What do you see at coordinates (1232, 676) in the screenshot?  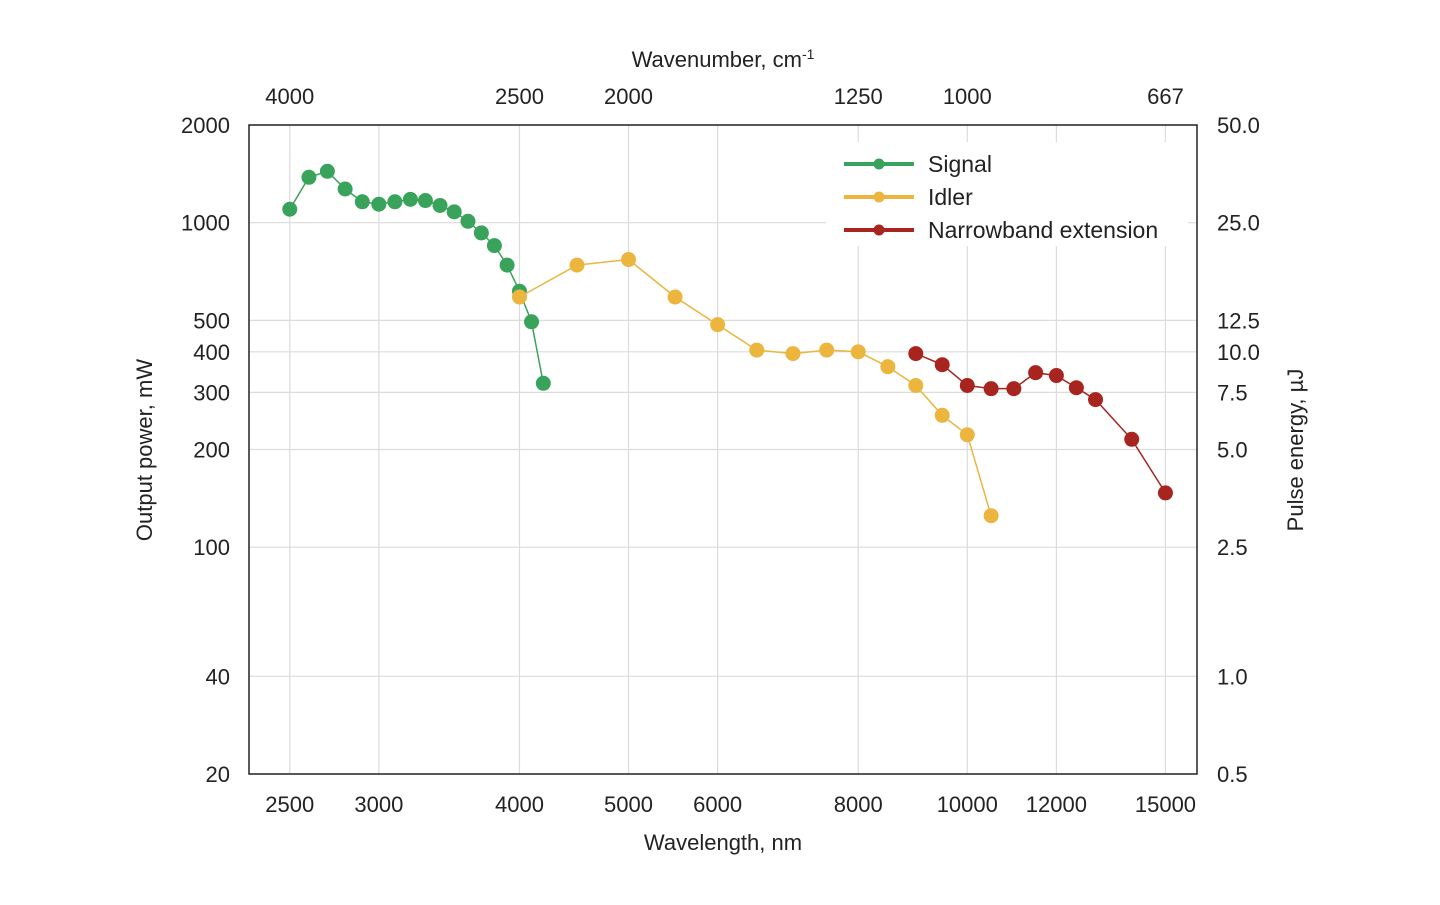 I see `y2-tick-label: 1.0` at bounding box center [1232, 676].